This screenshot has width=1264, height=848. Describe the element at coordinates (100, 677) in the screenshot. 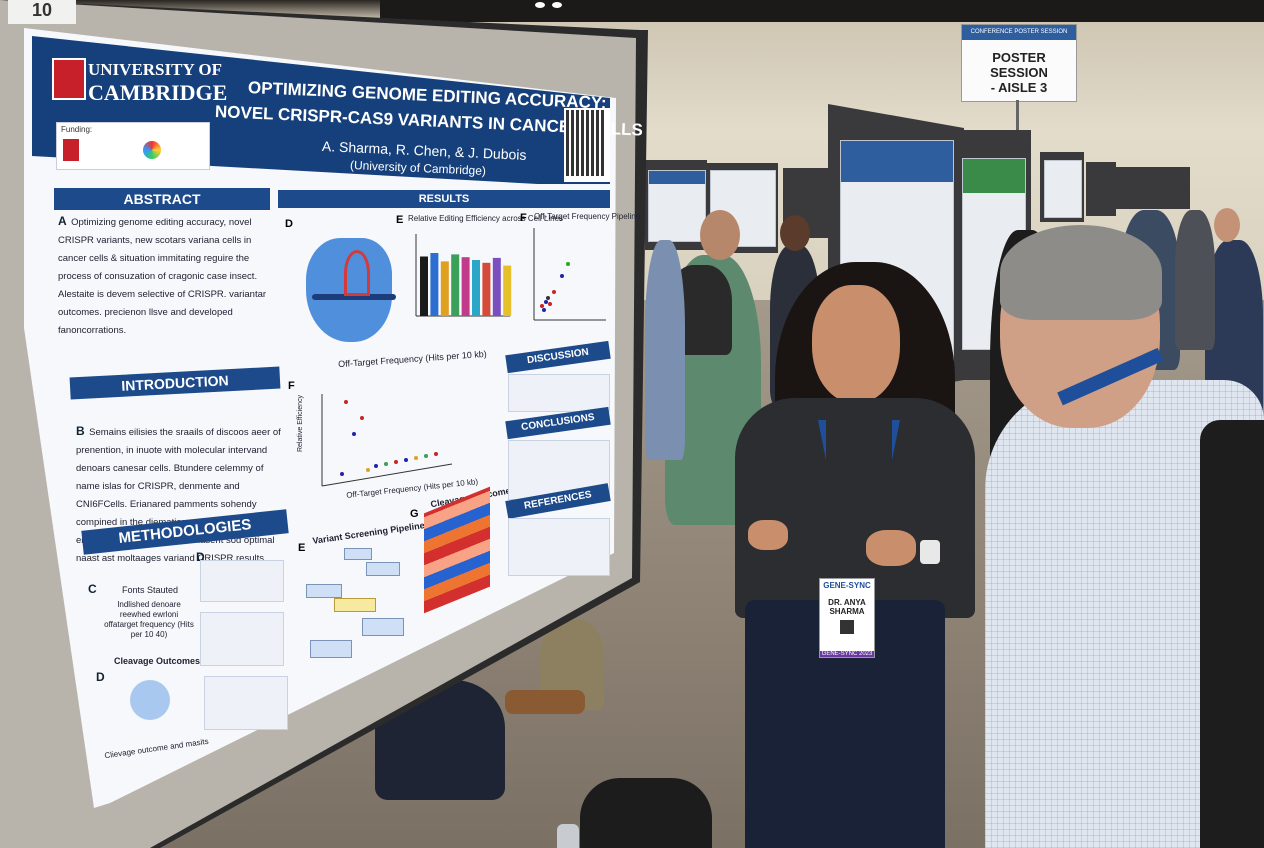

I see `method-marker-d2: D` at that location.